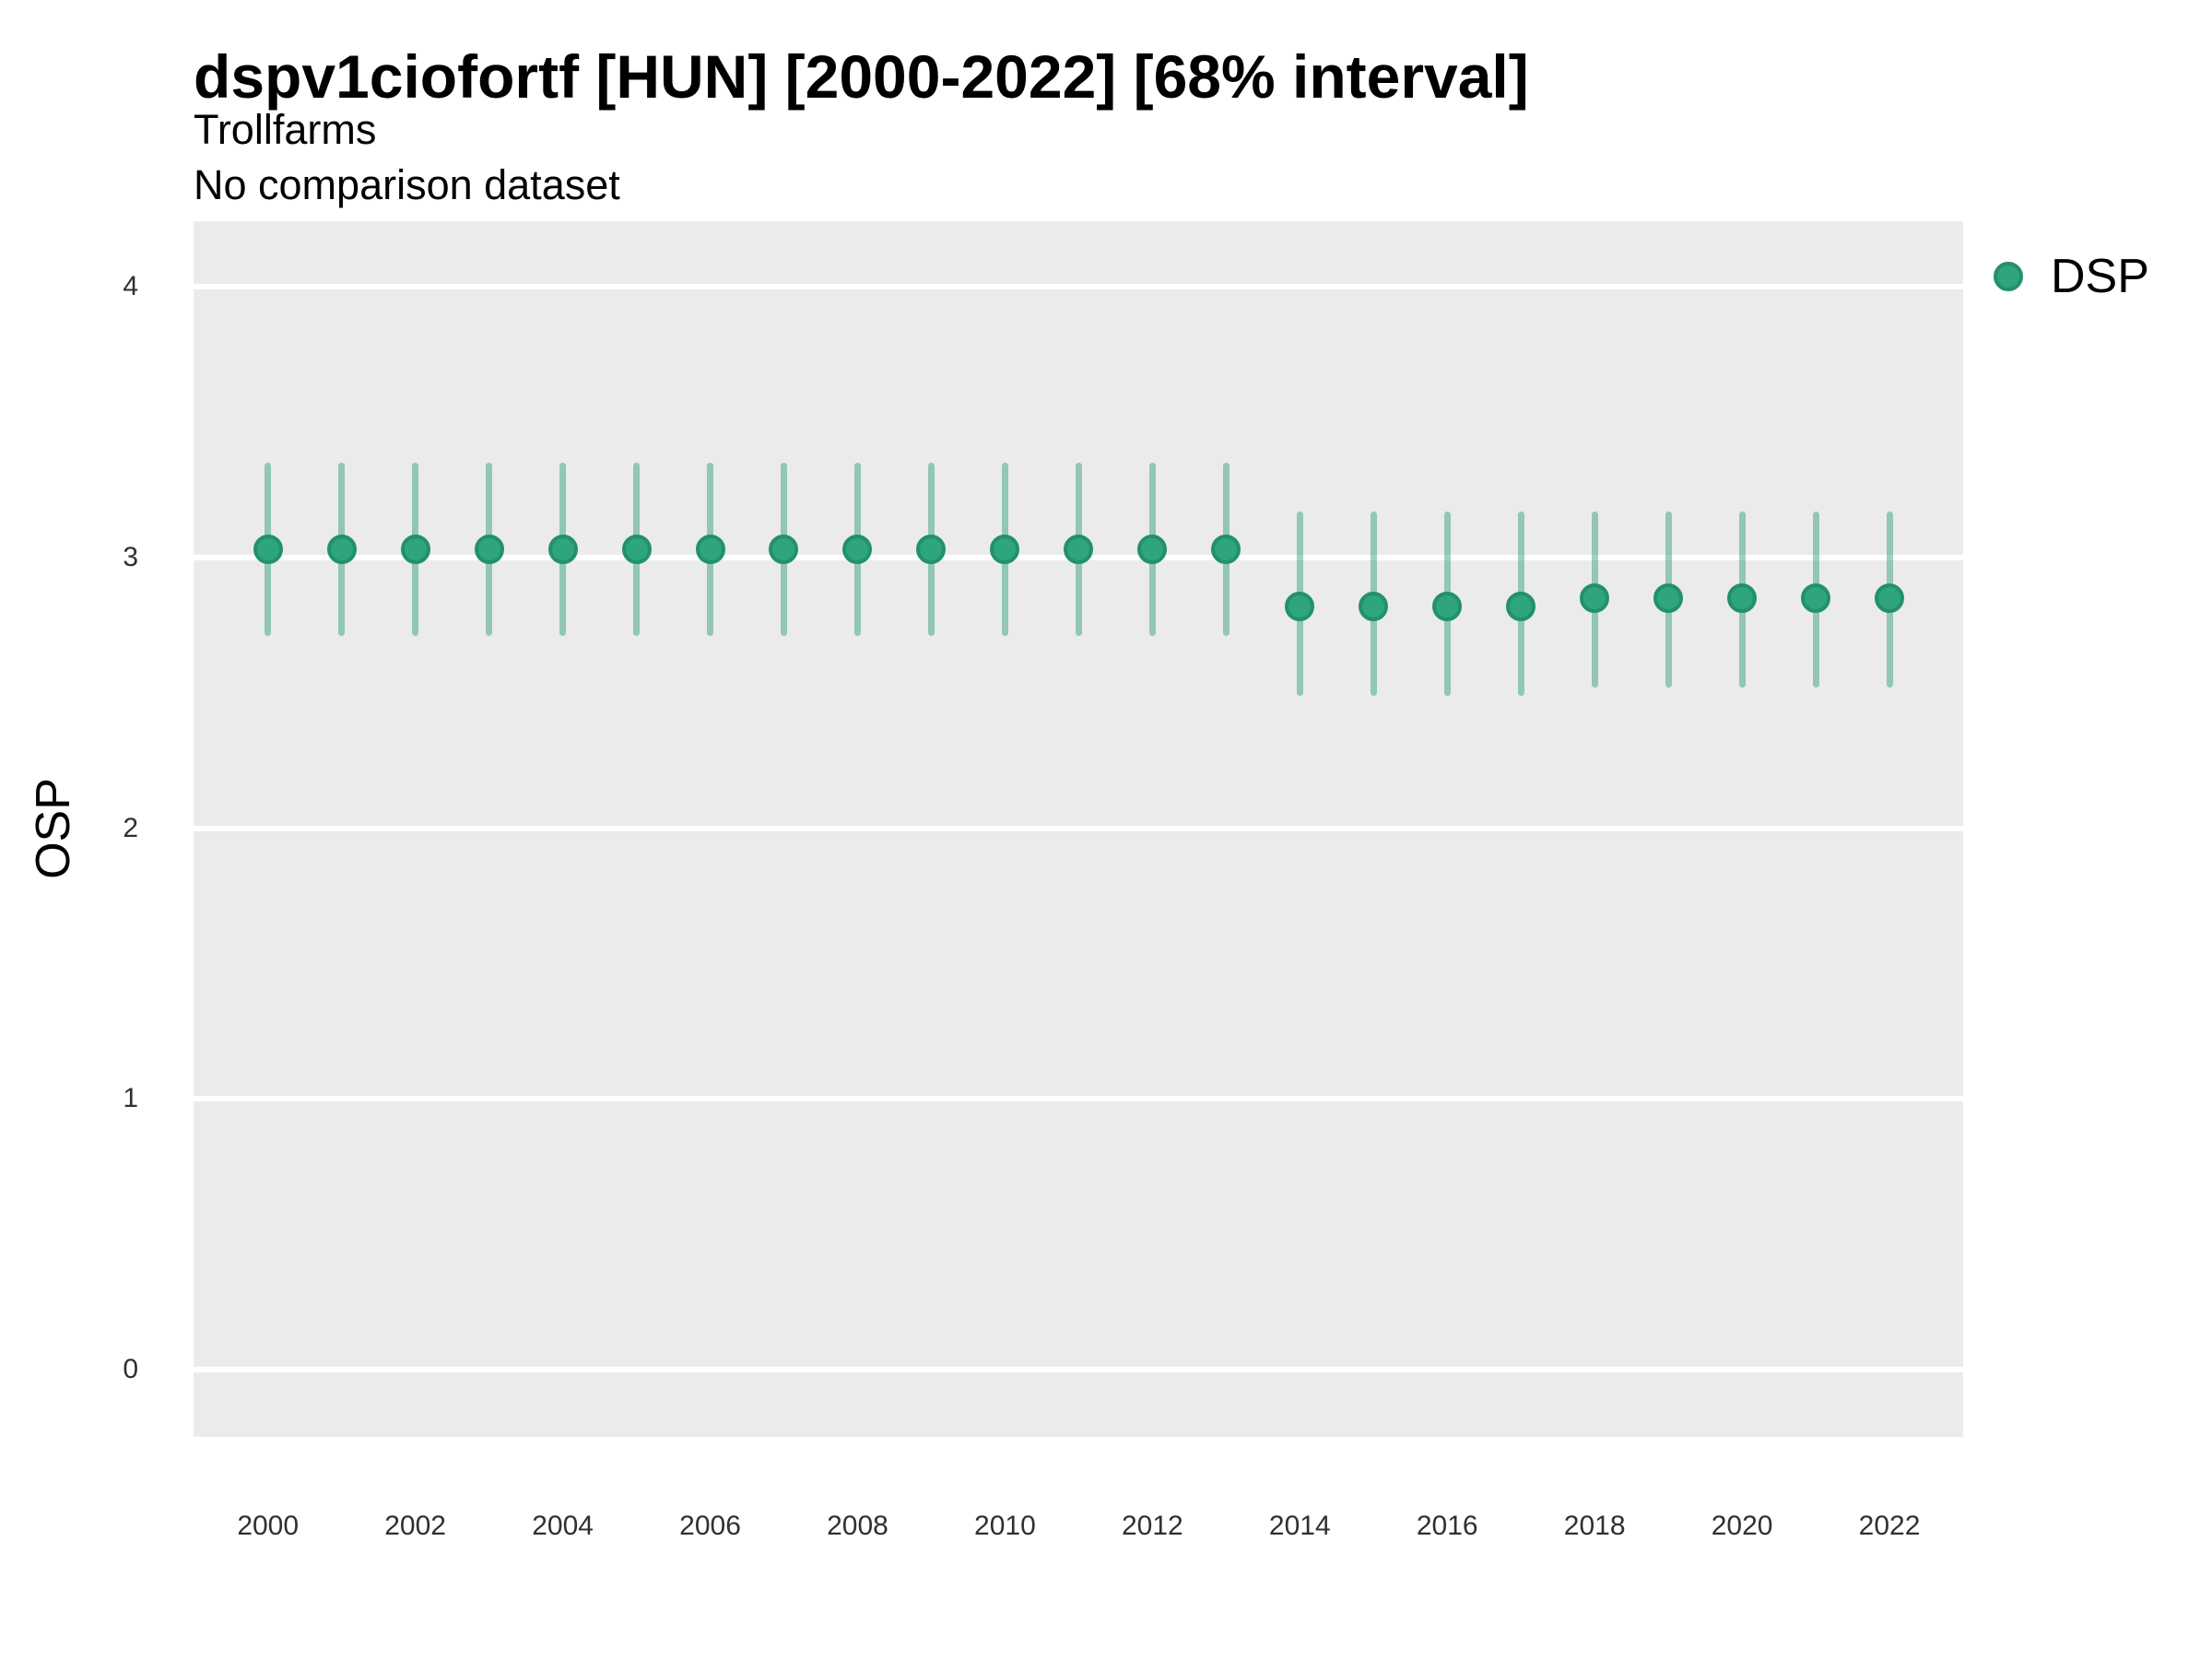  What do you see at coordinates (130, 1369) in the screenshot?
I see `y-tick-label-0: 0` at bounding box center [130, 1369].